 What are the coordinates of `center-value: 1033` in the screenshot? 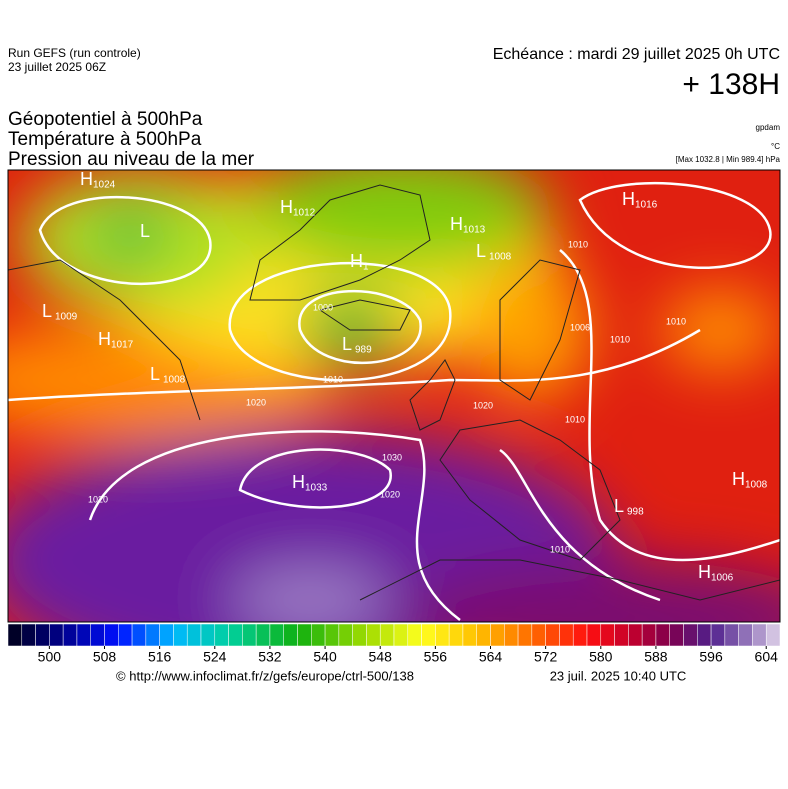 It's located at (316, 488).